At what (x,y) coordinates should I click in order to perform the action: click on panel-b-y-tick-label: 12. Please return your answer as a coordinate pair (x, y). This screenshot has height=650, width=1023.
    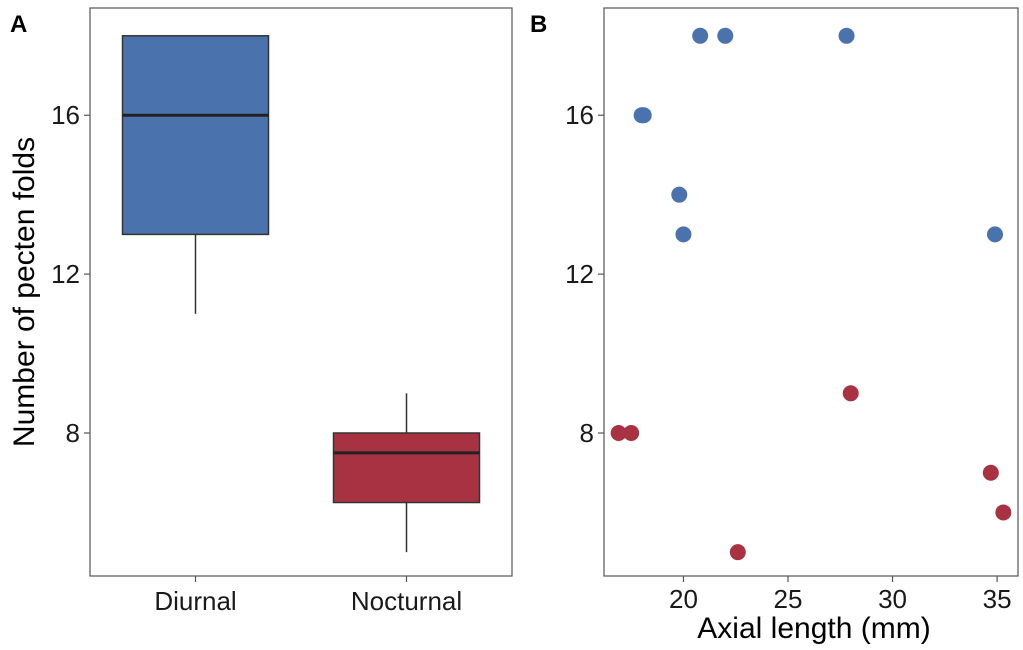
    Looking at the image, I should click on (579, 274).